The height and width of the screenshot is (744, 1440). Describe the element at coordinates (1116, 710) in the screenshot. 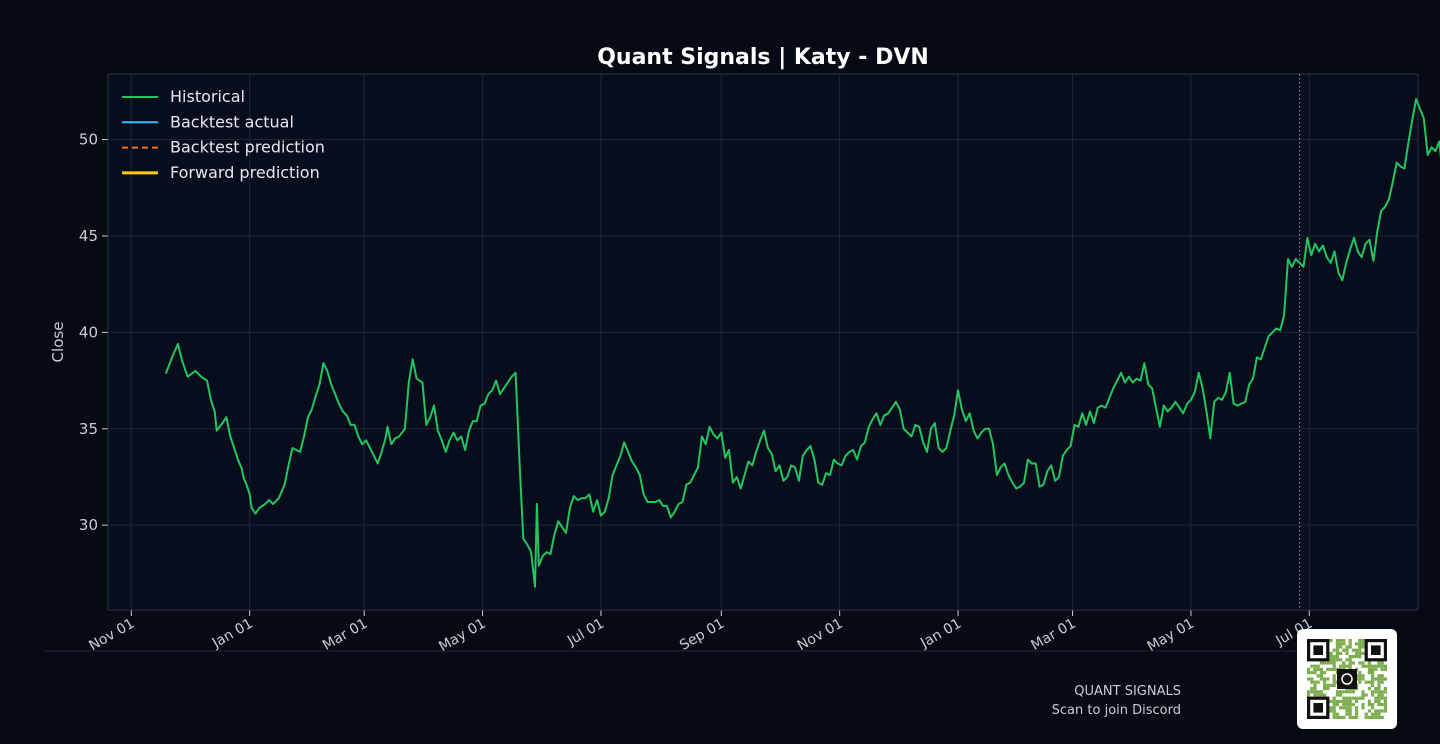

I see `footer-cta: Scan to join Discord` at that location.